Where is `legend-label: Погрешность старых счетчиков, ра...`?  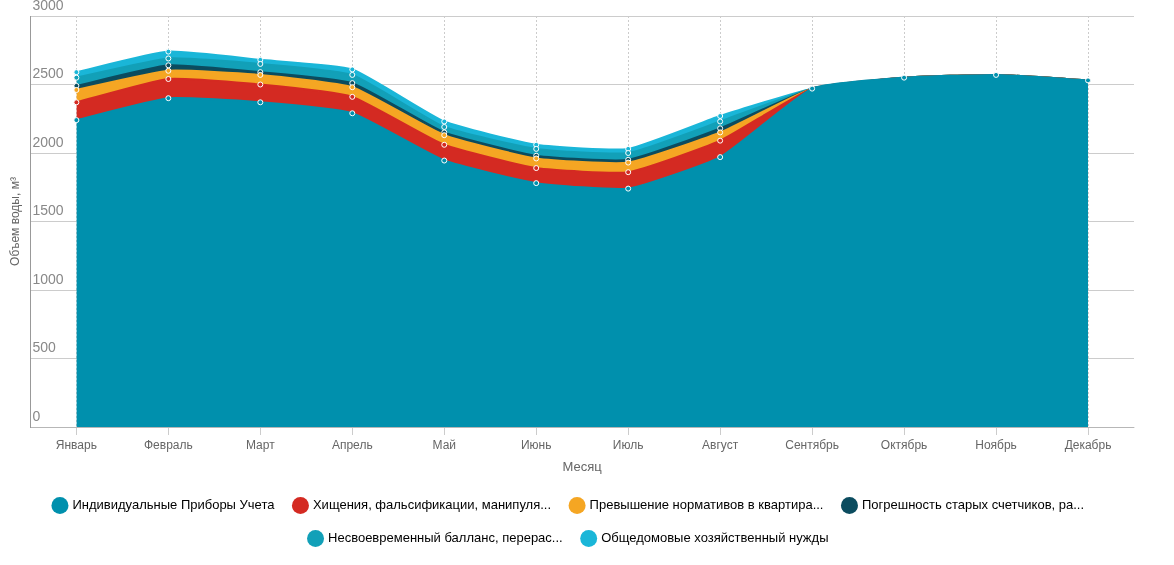 legend-label: Погрешность старых счетчиков, ра... is located at coordinates (973, 505).